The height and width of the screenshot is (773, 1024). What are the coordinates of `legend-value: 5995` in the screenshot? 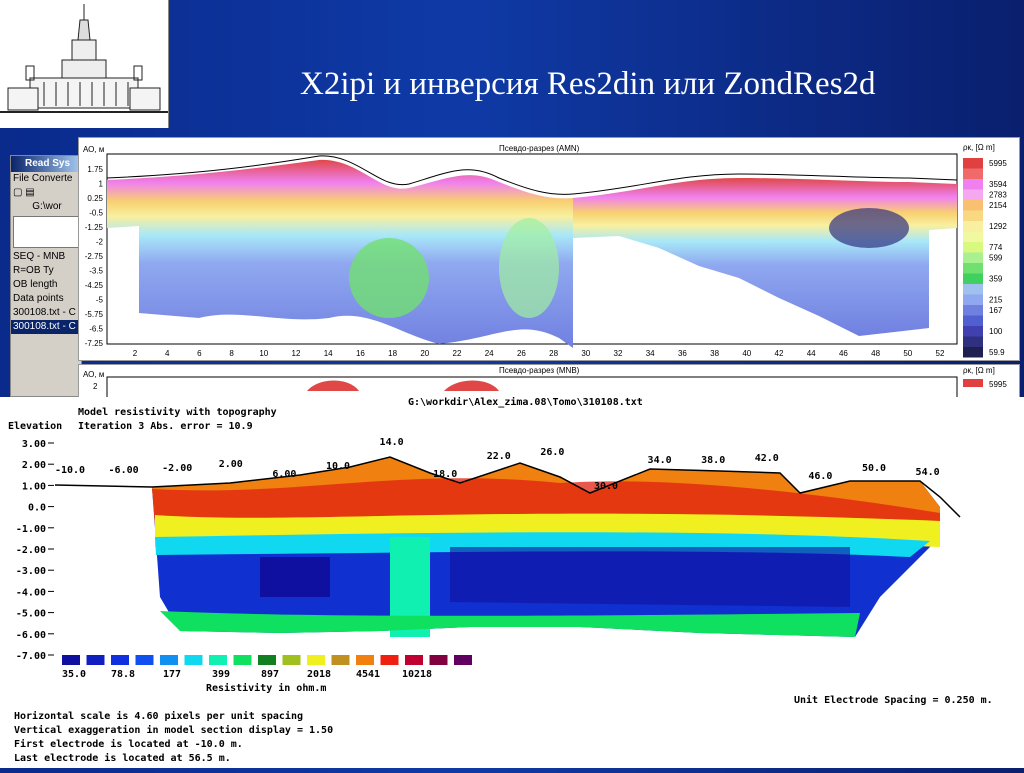 It's located at (998, 163).